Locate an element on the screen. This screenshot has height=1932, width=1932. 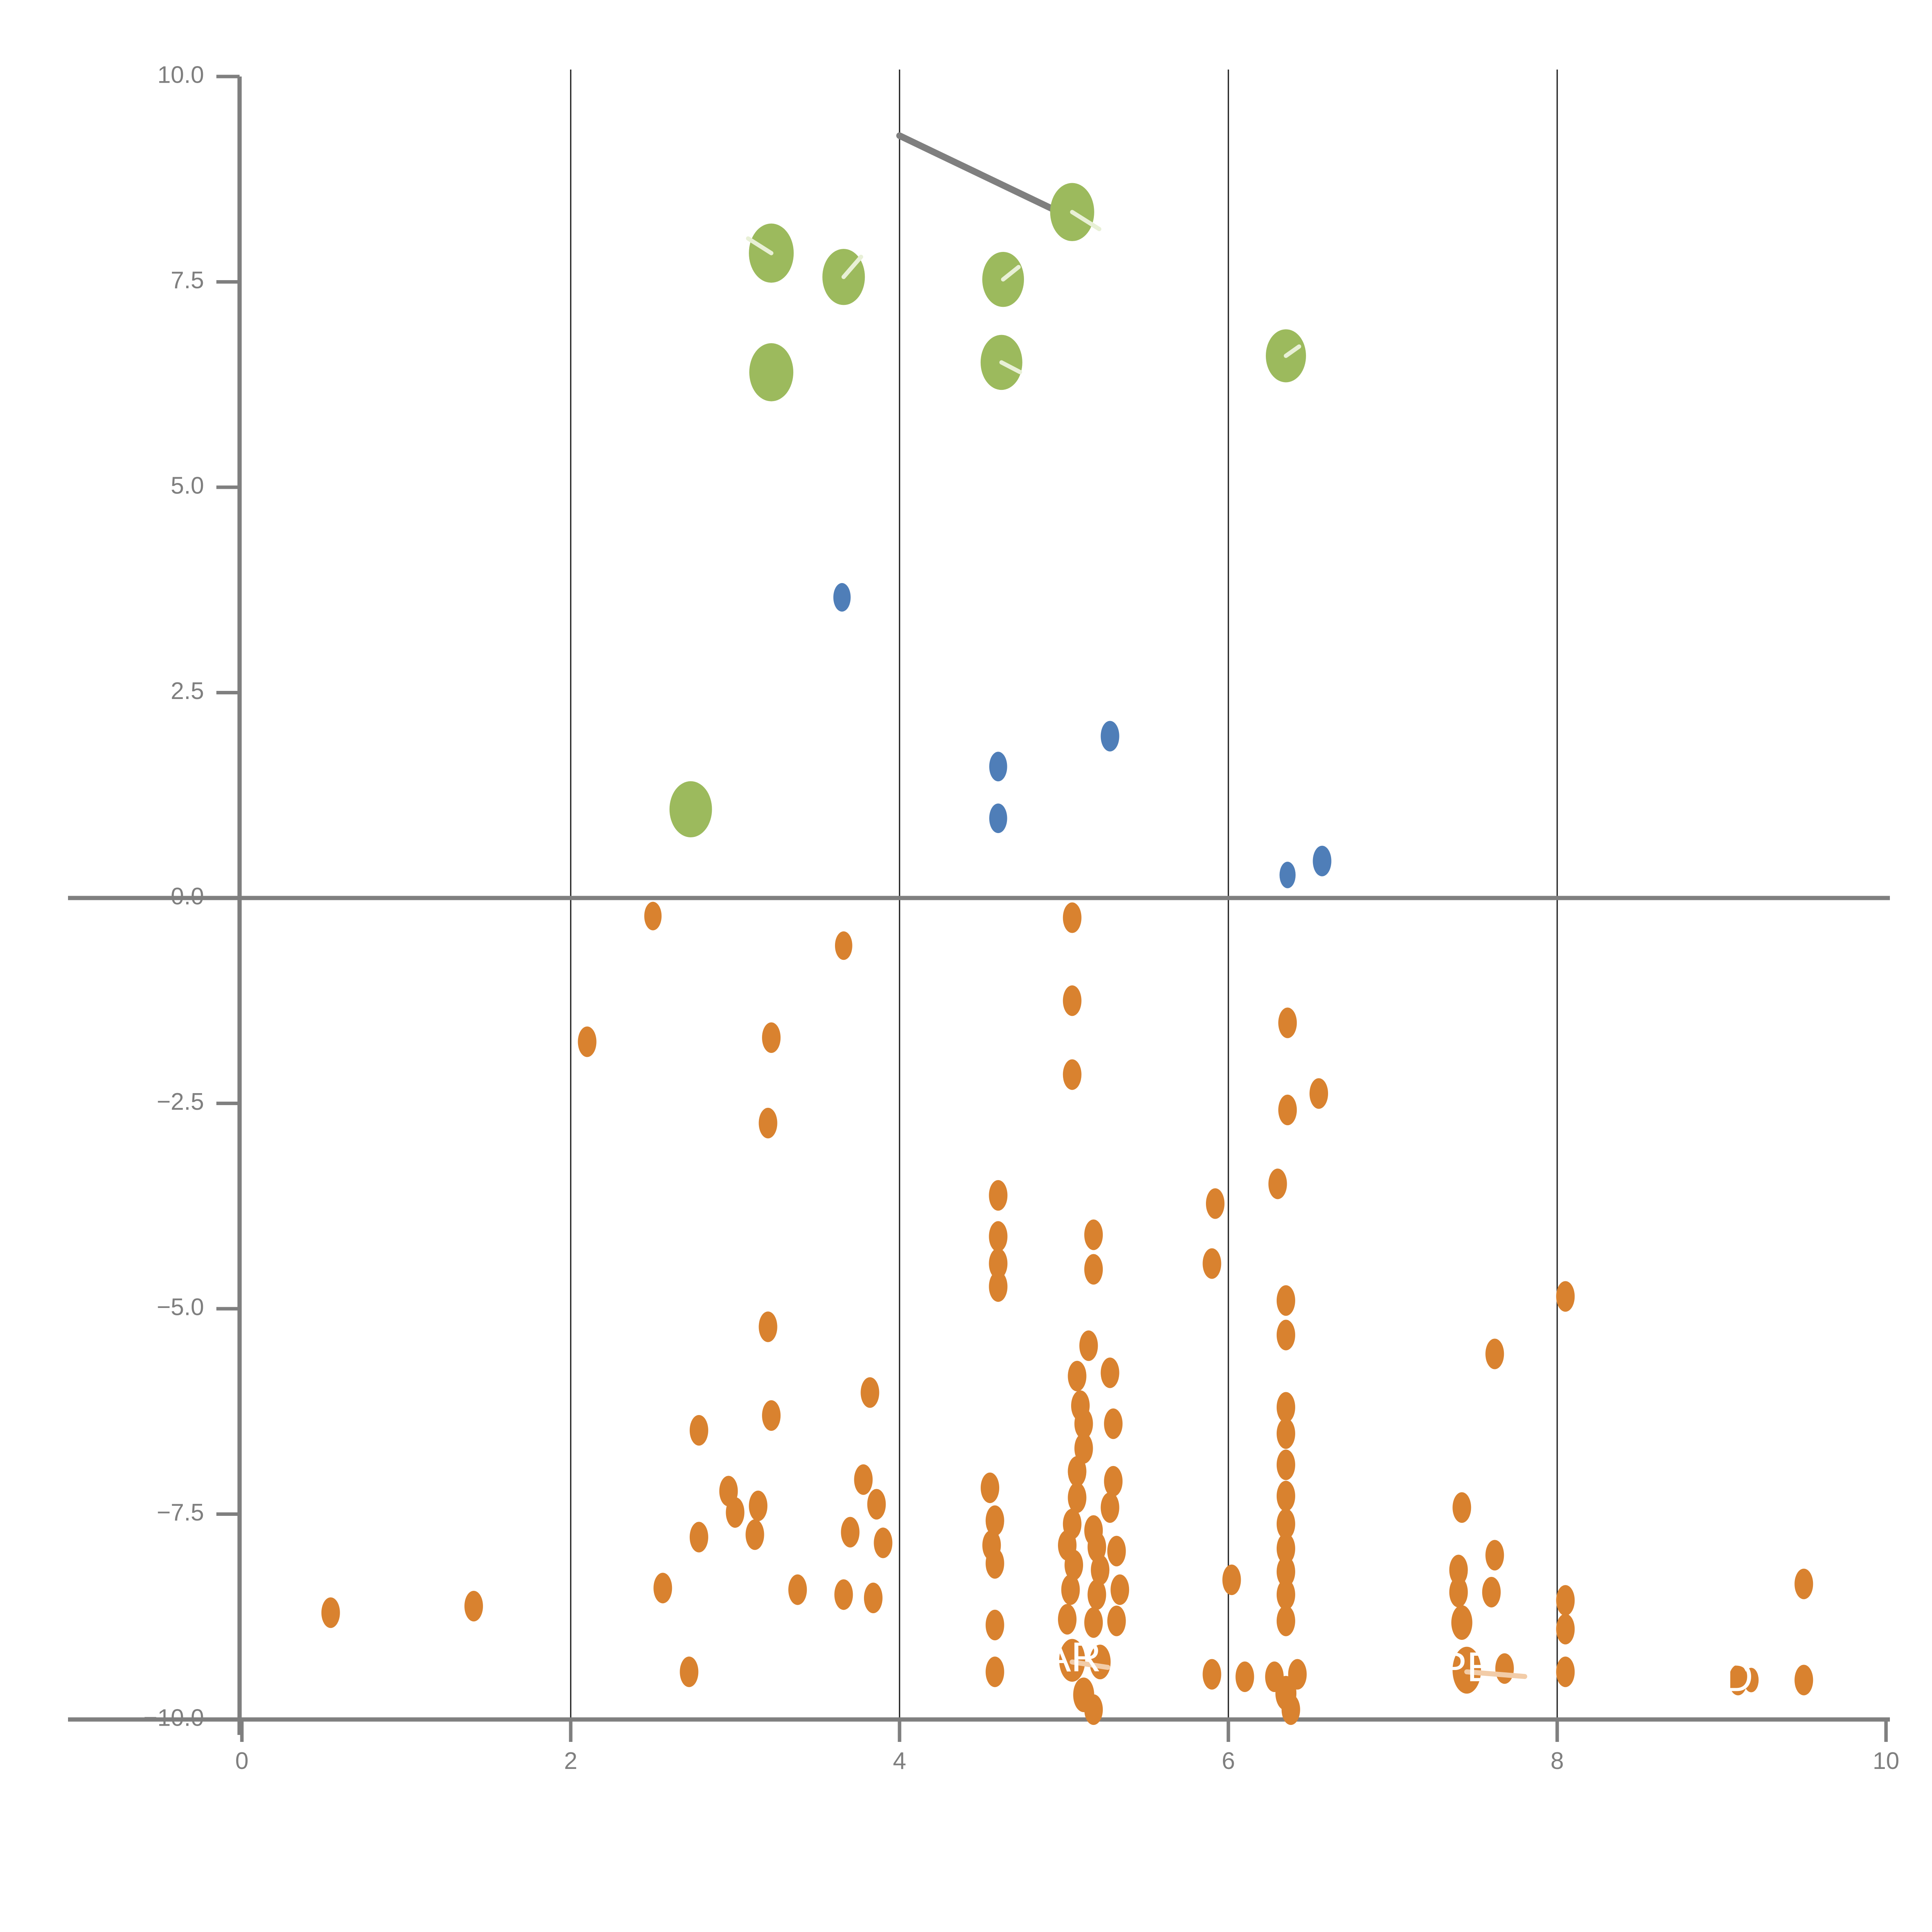
series-blue-points is located at coordinates (1083, 735).